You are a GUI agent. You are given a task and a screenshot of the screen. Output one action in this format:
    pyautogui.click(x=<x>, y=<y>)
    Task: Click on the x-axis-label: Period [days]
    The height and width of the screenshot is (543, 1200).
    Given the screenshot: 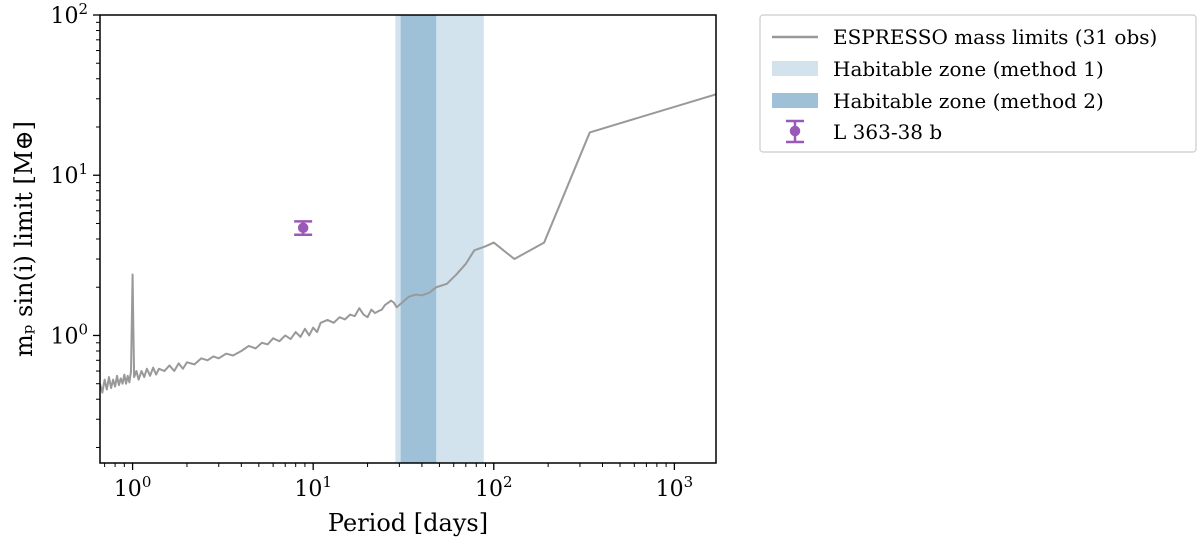 What is the action you would take?
    pyautogui.click(x=408, y=523)
    